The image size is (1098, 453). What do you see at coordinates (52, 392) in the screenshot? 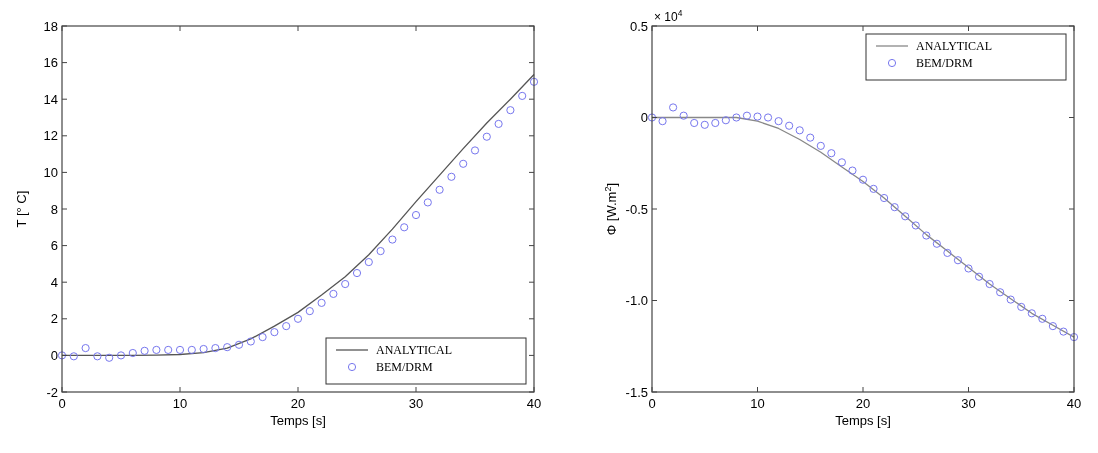
I see `y-tick-label: -2` at bounding box center [52, 392].